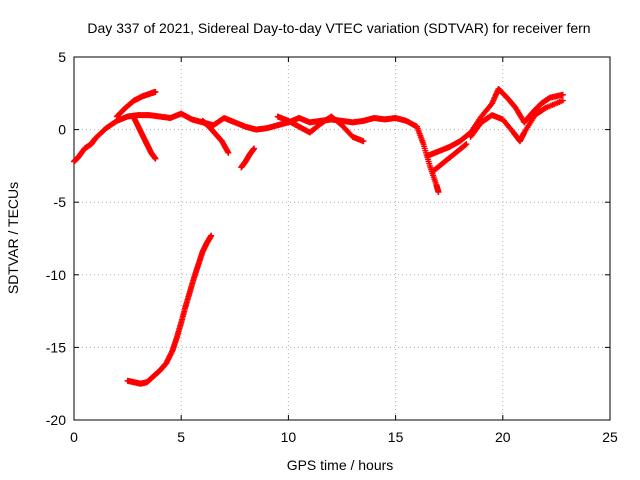  I want to click on y-tick-label: 5, so click(62, 57).